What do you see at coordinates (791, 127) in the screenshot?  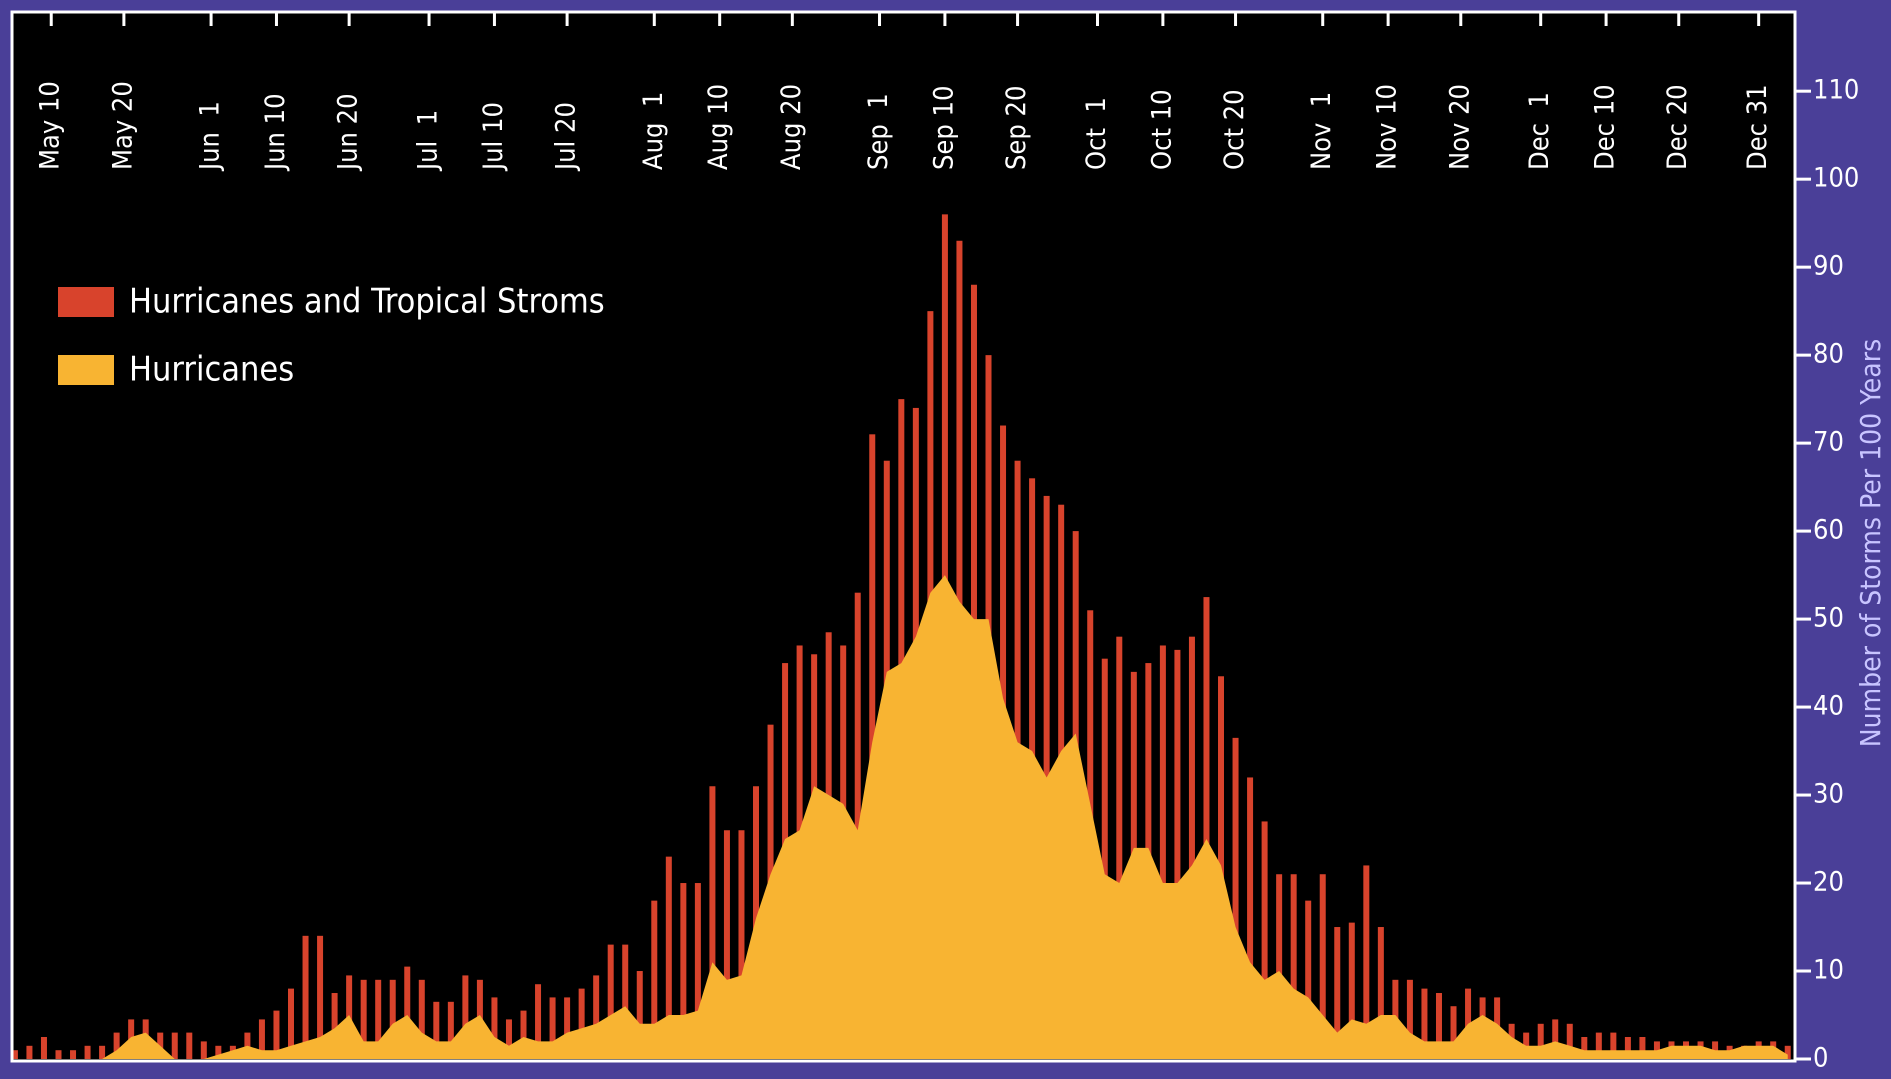 I see `x-tick-label: Aug 20` at bounding box center [791, 127].